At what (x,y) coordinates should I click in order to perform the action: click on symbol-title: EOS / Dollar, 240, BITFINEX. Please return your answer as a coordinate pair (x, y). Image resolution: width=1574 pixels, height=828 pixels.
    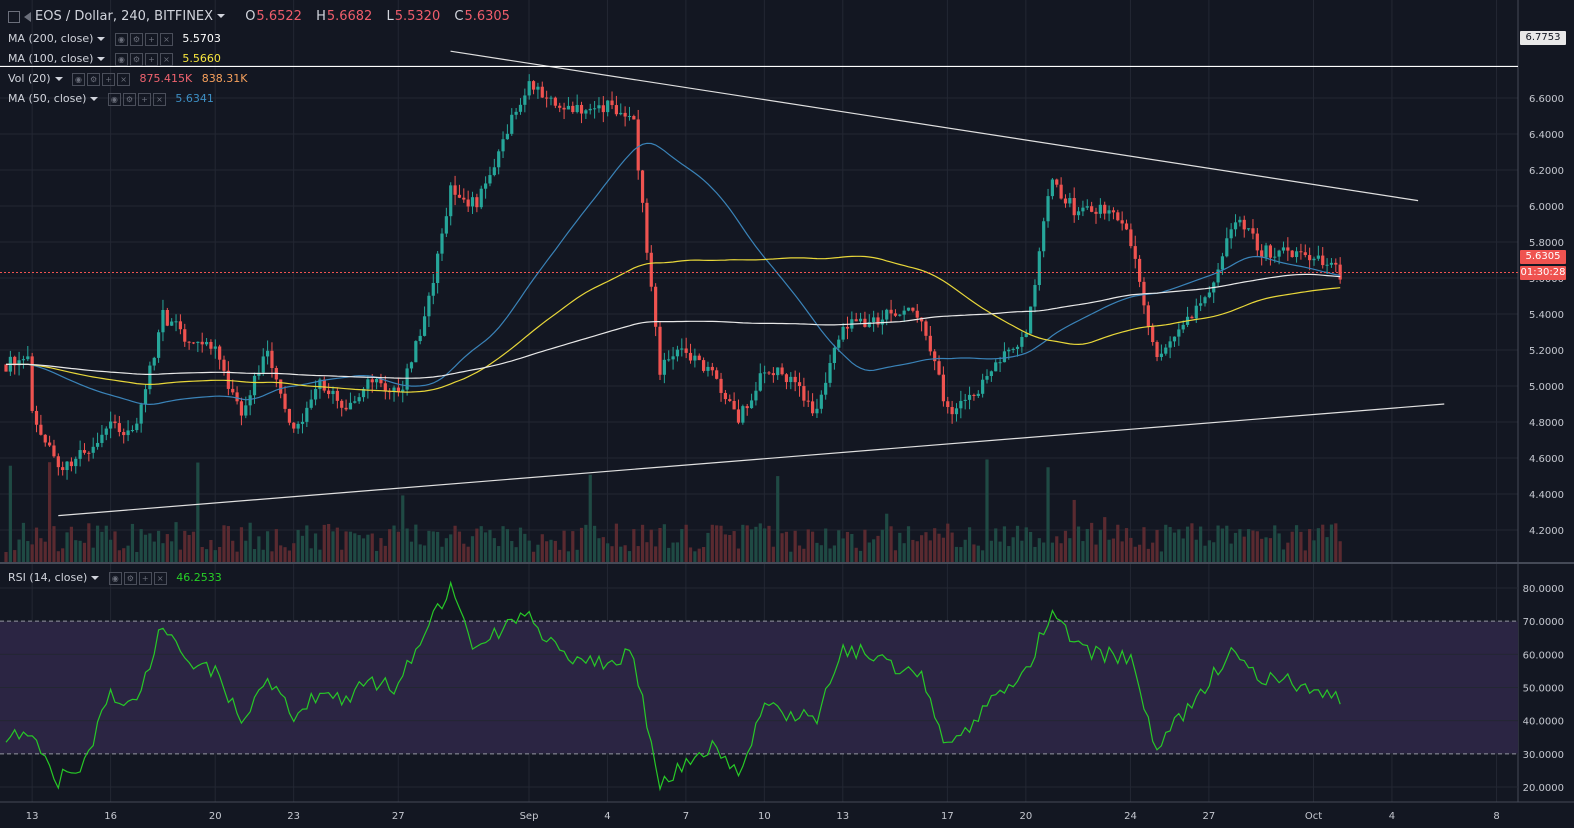
    Looking at the image, I should click on (124, 16).